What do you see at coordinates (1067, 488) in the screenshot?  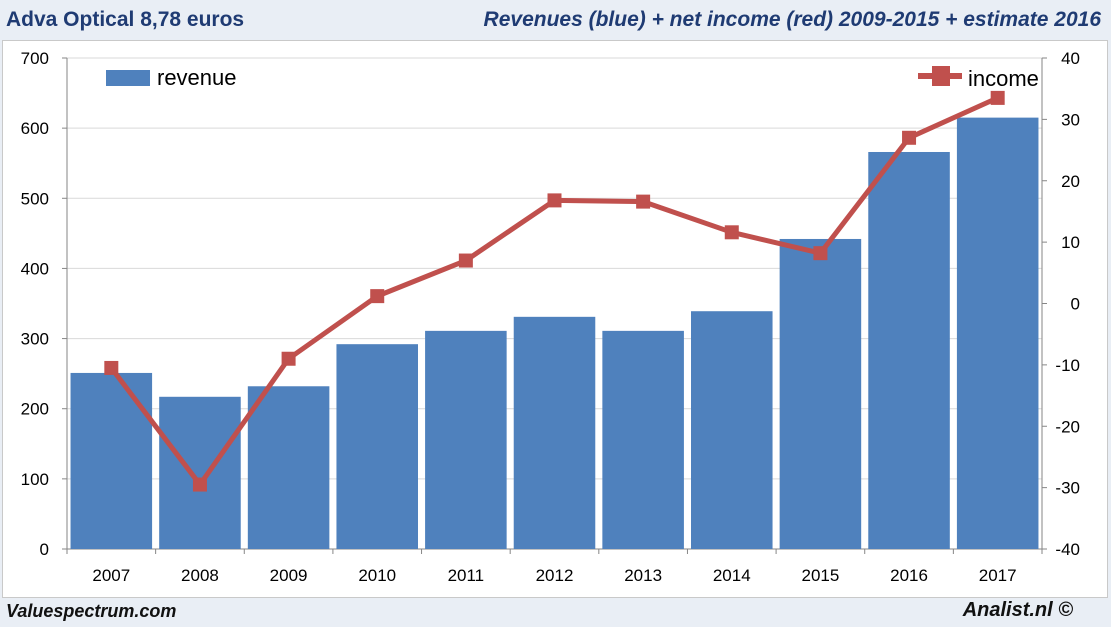 I see `y-right-tick-label: -30` at bounding box center [1067, 488].